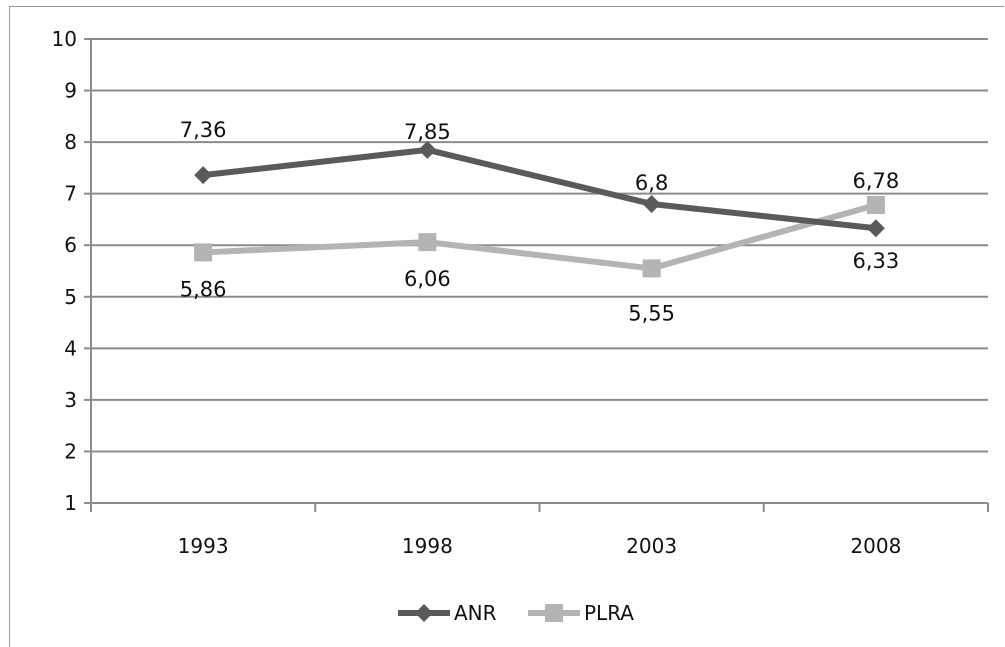  Describe the element at coordinates (651, 313) in the screenshot. I see `data-label-plra: 5,55` at that location.